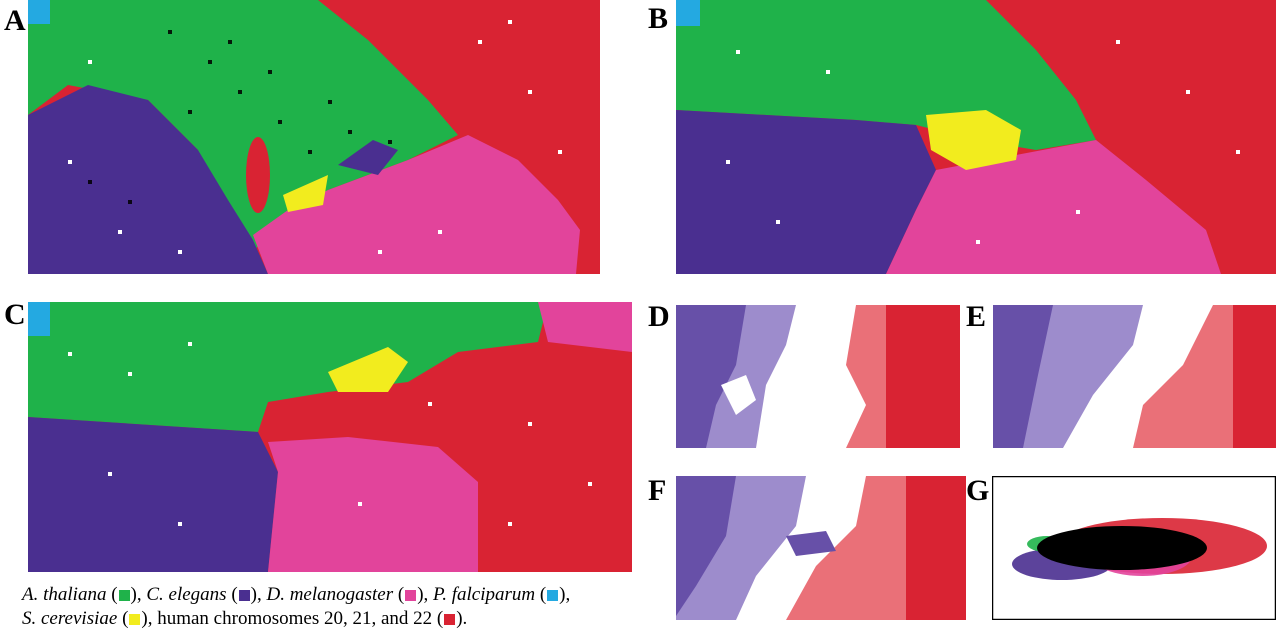  I want to click on panel-label-c: C, so click(15, 314).